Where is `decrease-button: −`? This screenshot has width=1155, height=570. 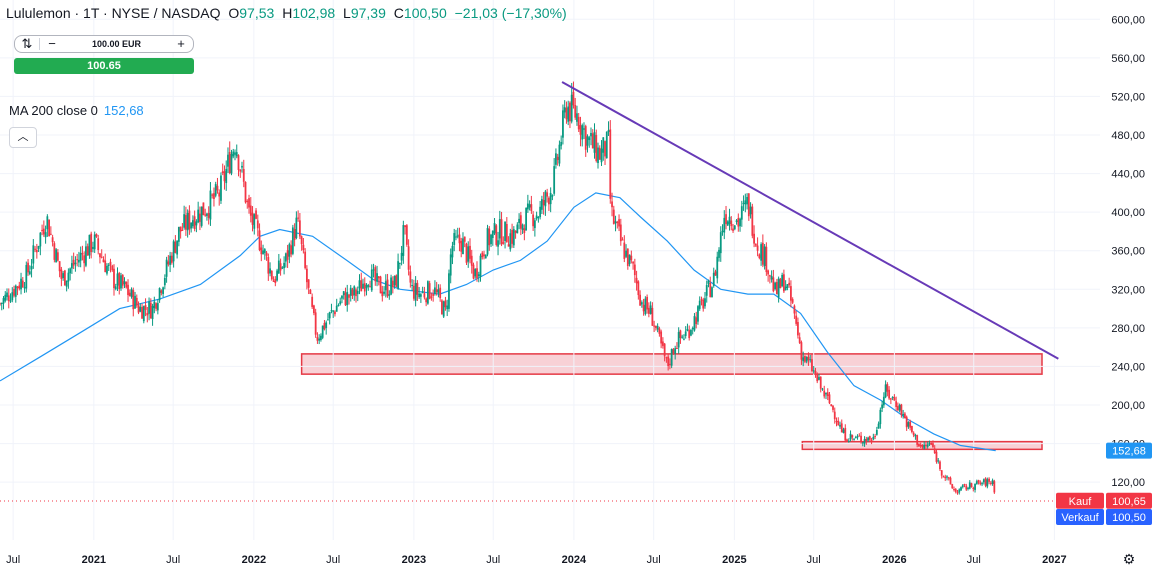
decrease-button: − is located at coordinates (52, 43).